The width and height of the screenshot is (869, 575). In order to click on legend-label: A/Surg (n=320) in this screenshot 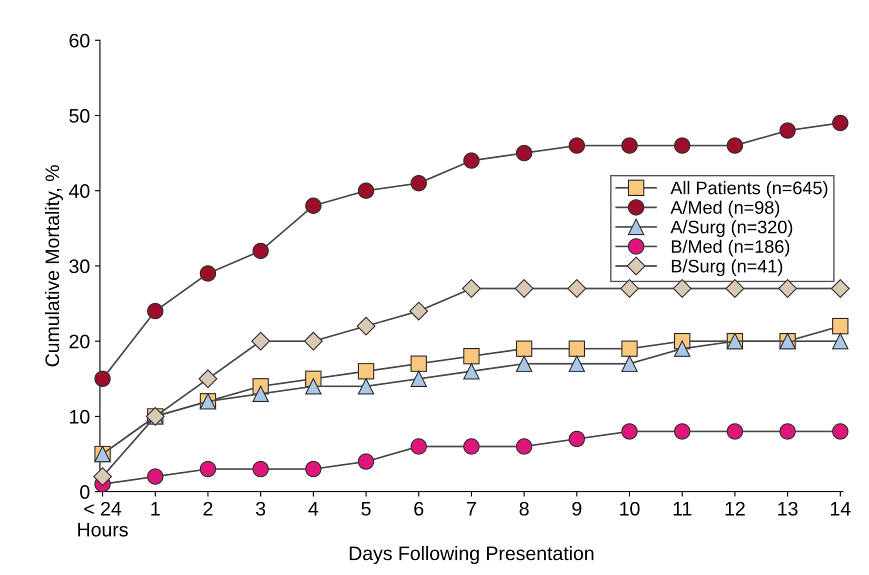, I will do `click(731, 228)`.